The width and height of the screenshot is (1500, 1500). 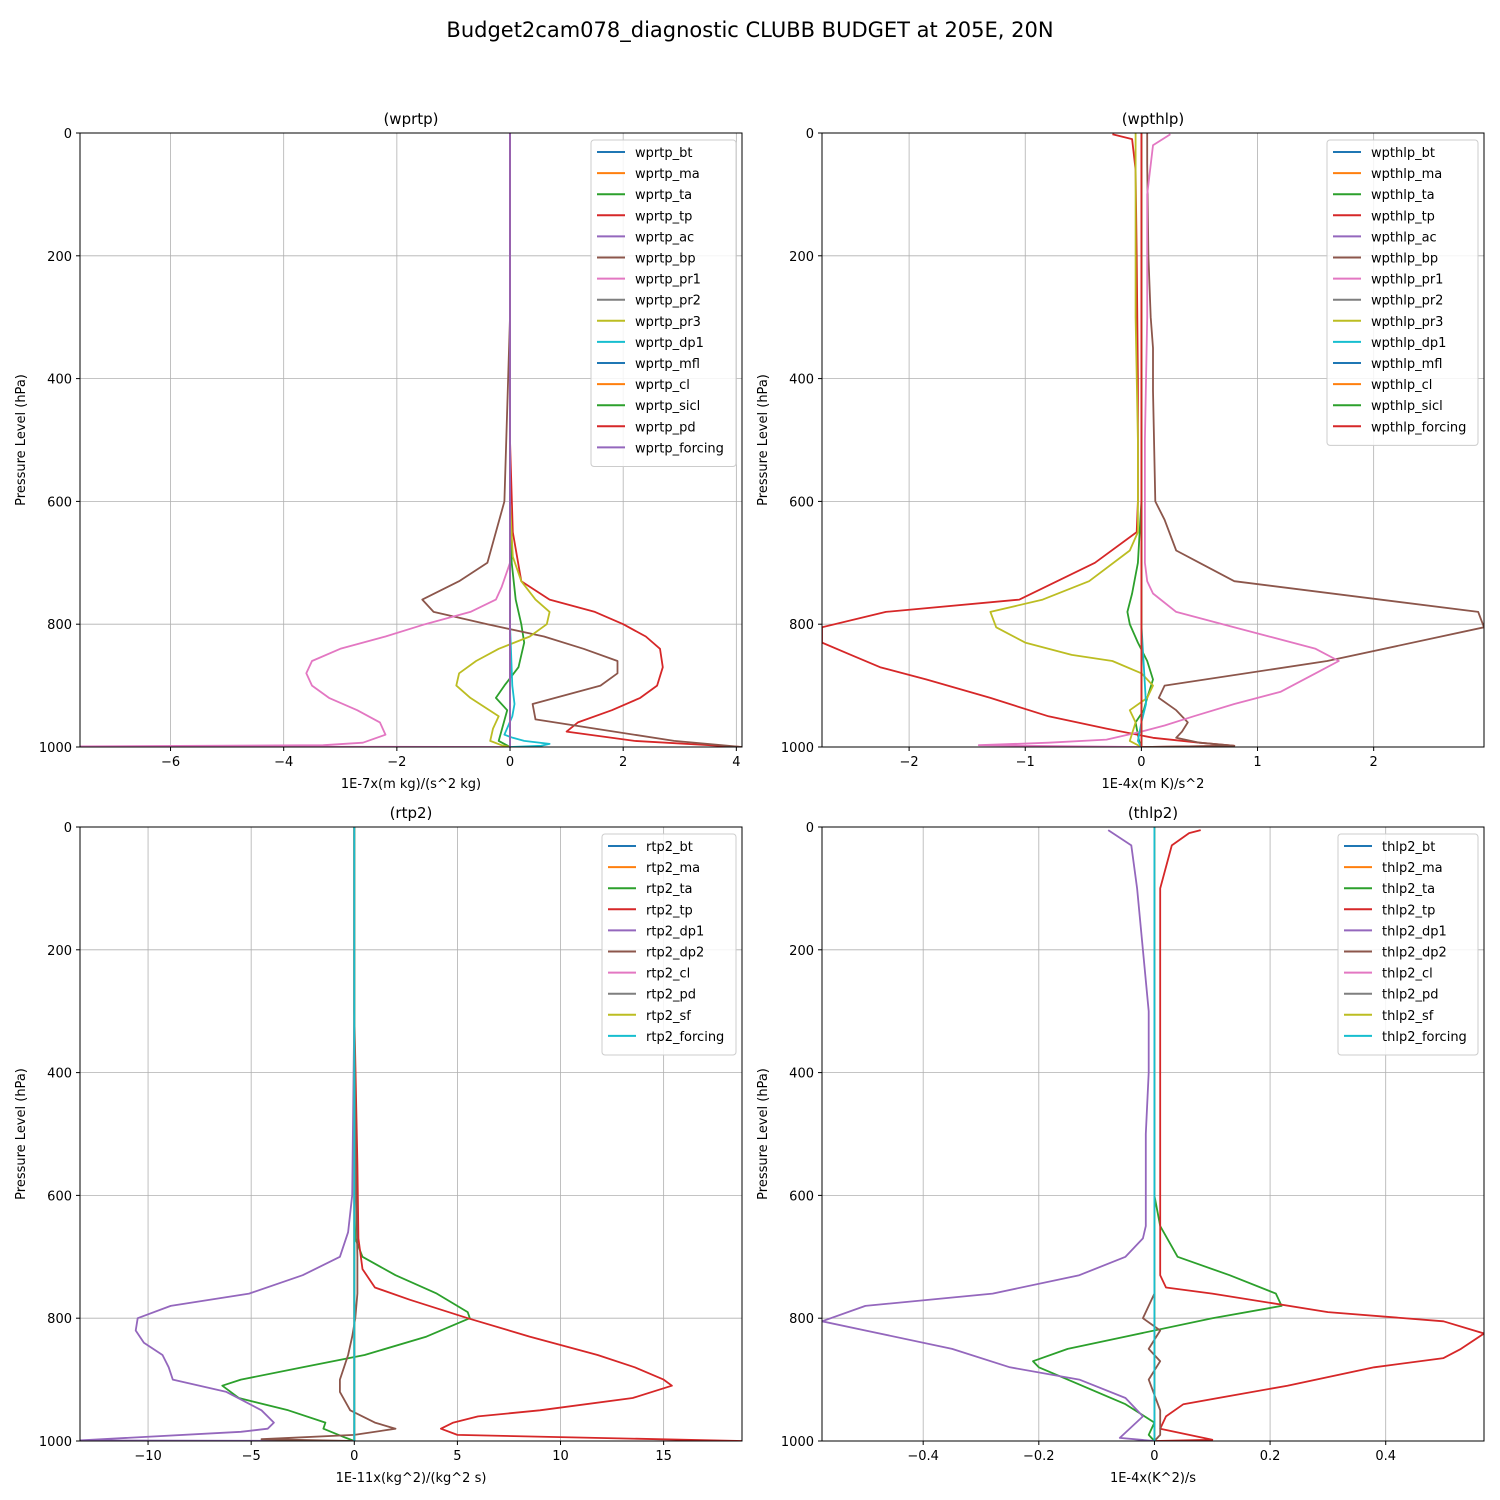 I want to click on legend-label: rtp2_bt, so click(x=669, y=847).